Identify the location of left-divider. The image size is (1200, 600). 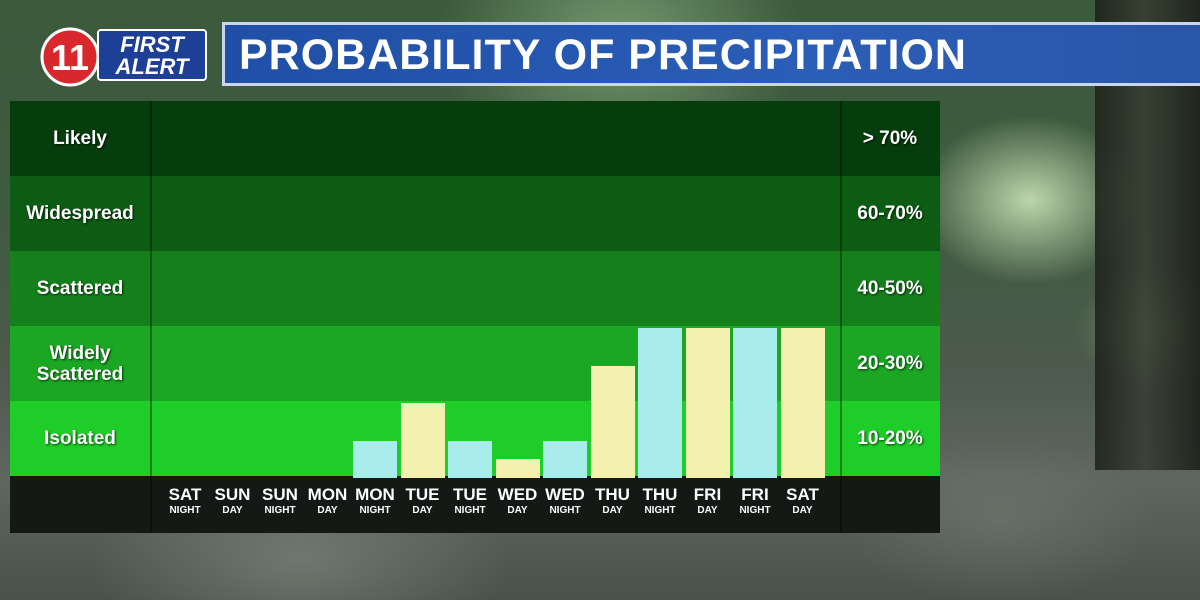
(151, 317).